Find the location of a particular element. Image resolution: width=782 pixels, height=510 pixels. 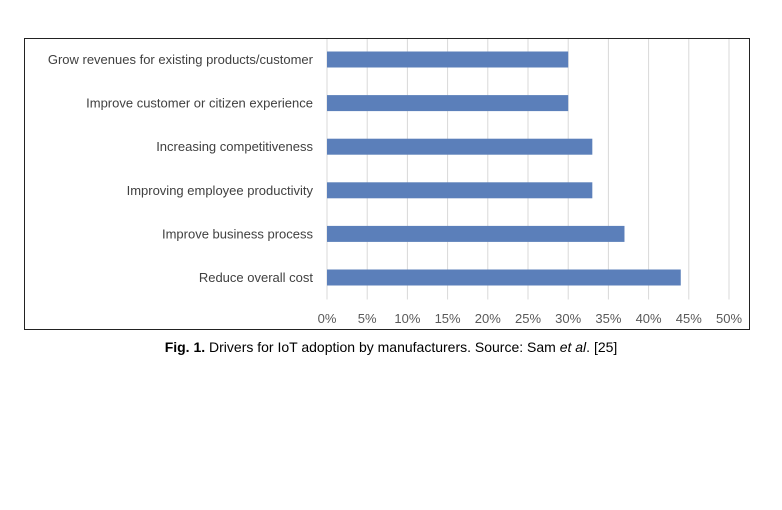

x-tick-label: 25% is located at coordinates (528, 318).